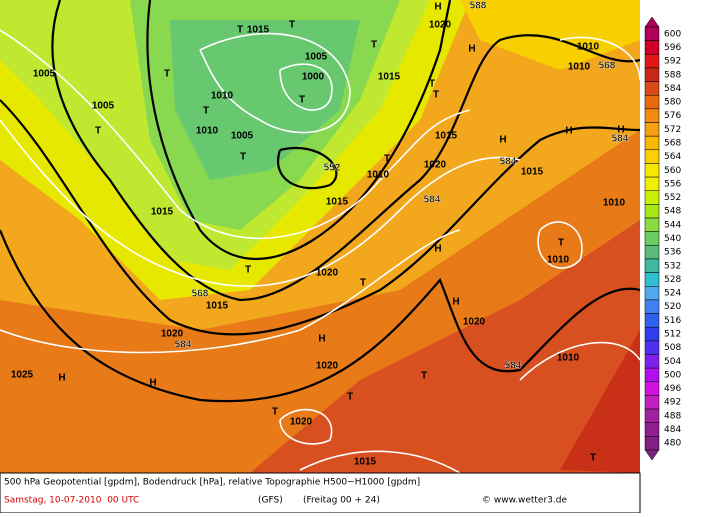 This screenshot has width=704, height=517. I want to click on legend-label: 528, so click(672, 280).